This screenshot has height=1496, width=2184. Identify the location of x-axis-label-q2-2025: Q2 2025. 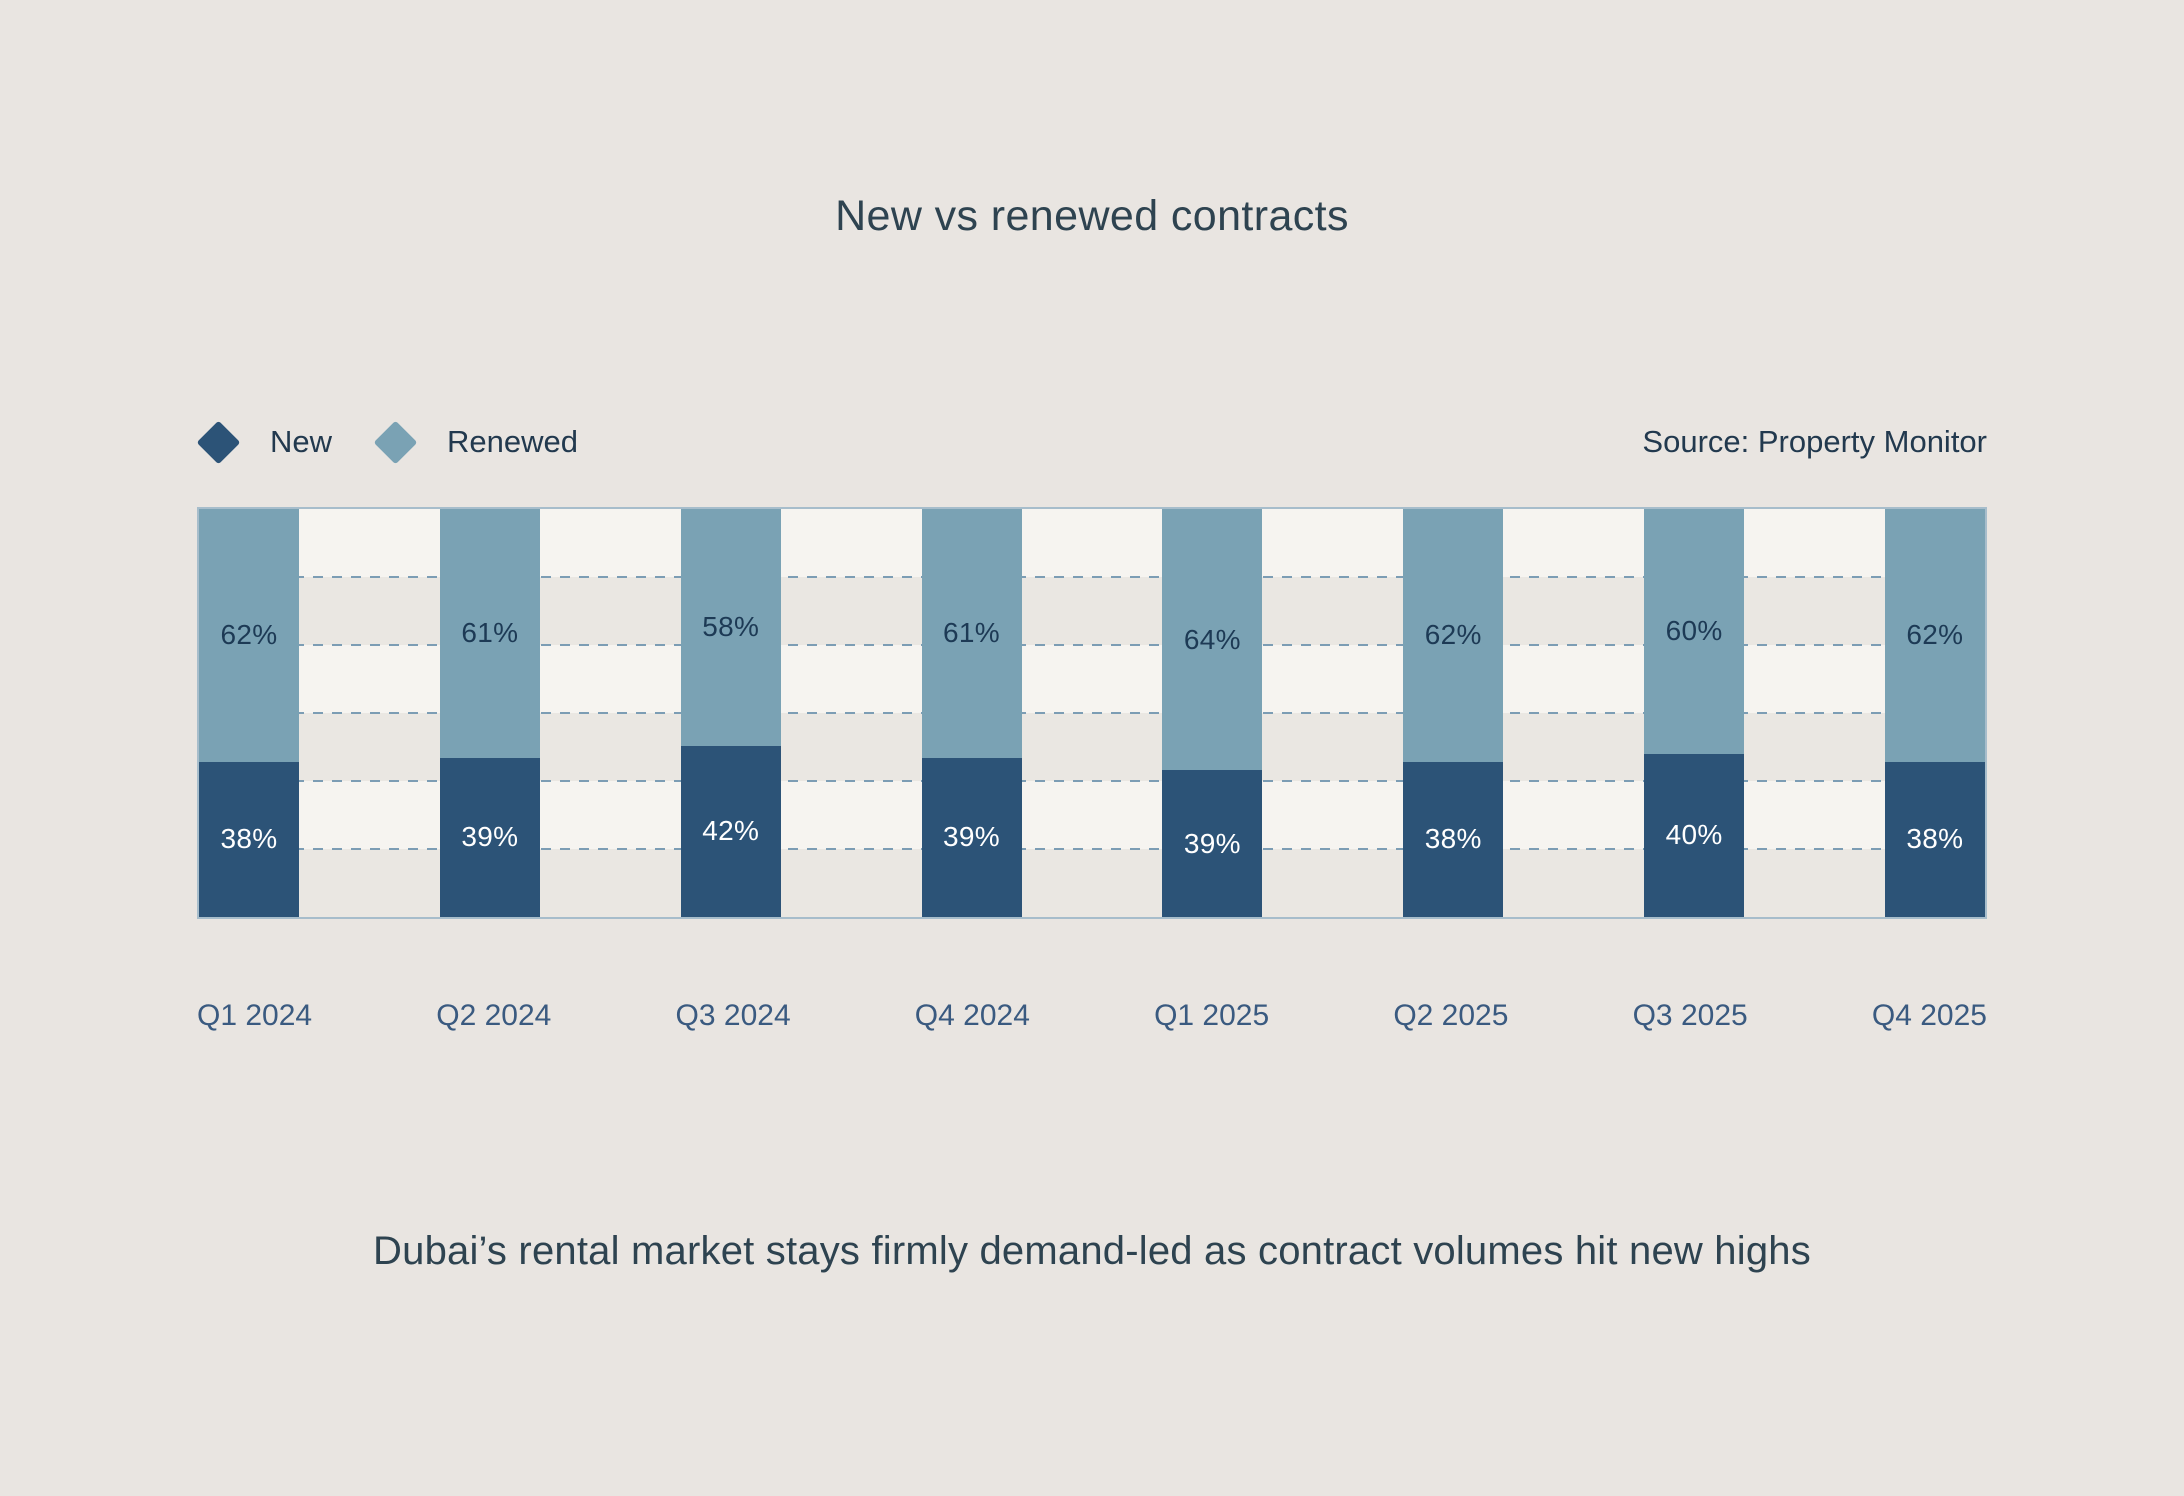
(1451, 1015).